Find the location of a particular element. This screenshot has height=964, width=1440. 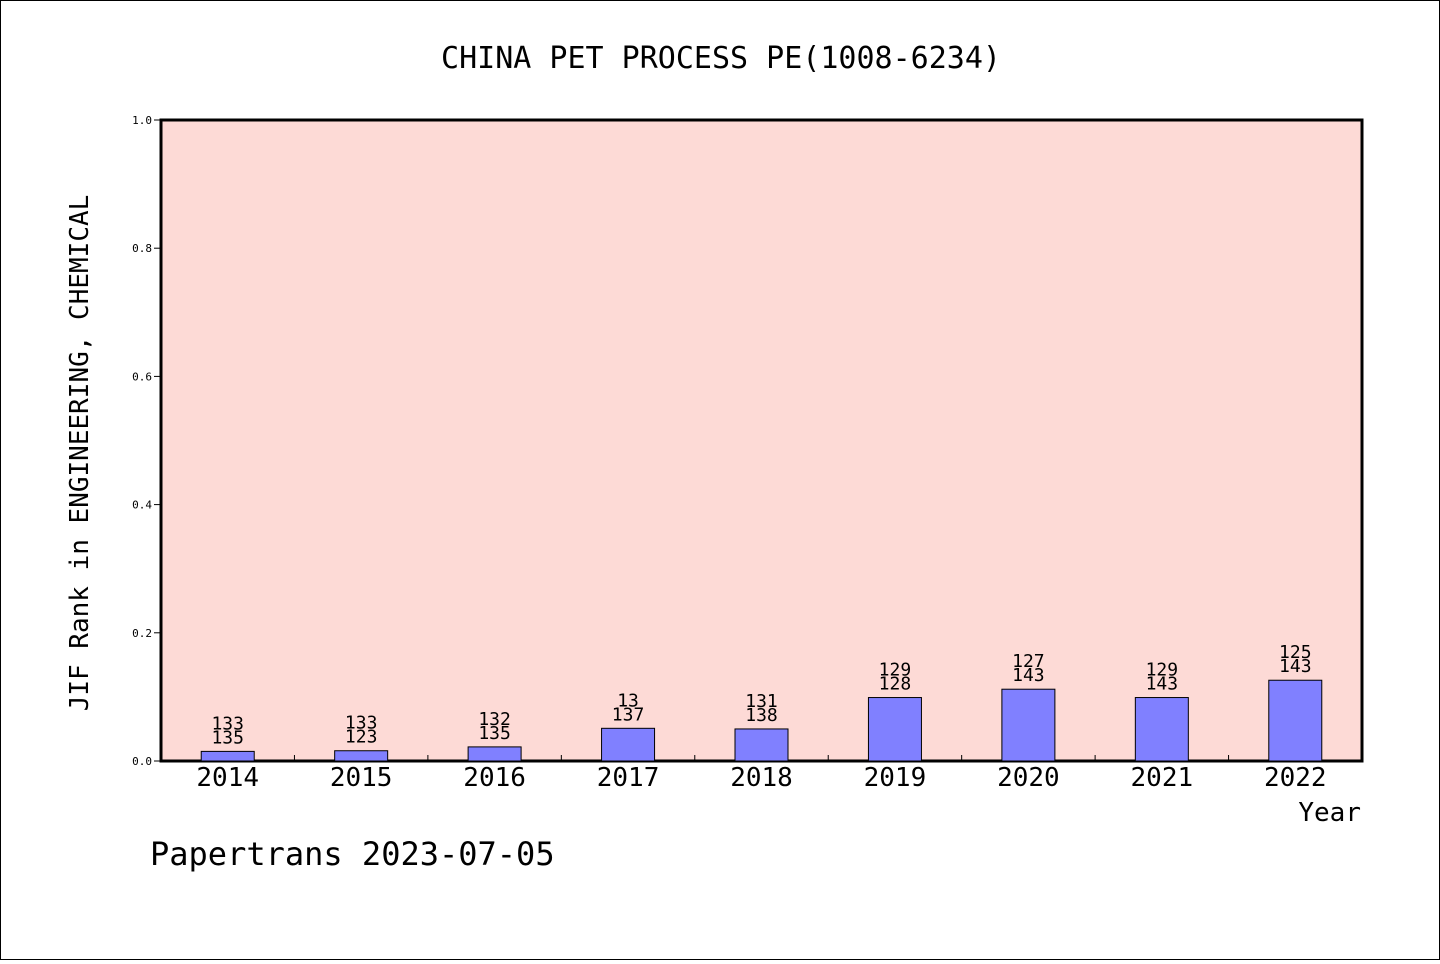

bar-series is located at coordinates (761, 720).